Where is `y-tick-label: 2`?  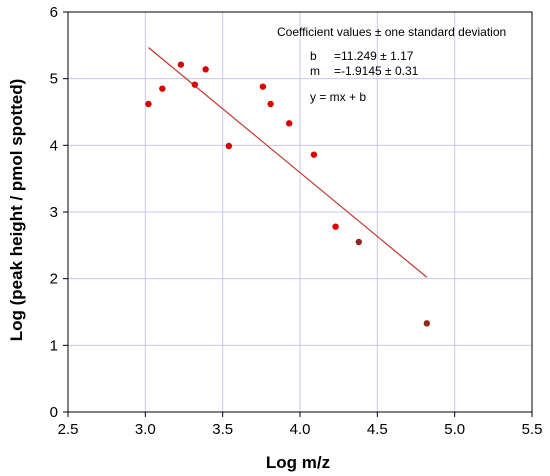
y-tick-label: 2 is located at coordinates (54, 279).